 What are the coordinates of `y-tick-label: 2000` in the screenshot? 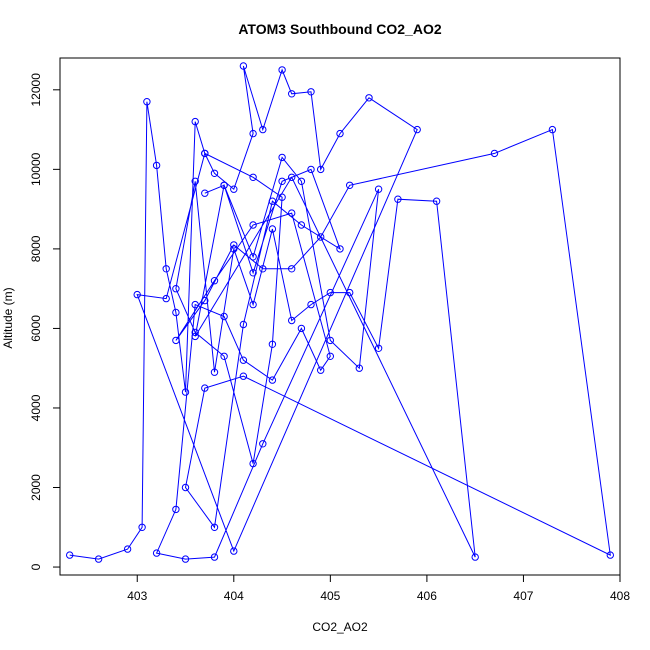 It's located at (36, 487).